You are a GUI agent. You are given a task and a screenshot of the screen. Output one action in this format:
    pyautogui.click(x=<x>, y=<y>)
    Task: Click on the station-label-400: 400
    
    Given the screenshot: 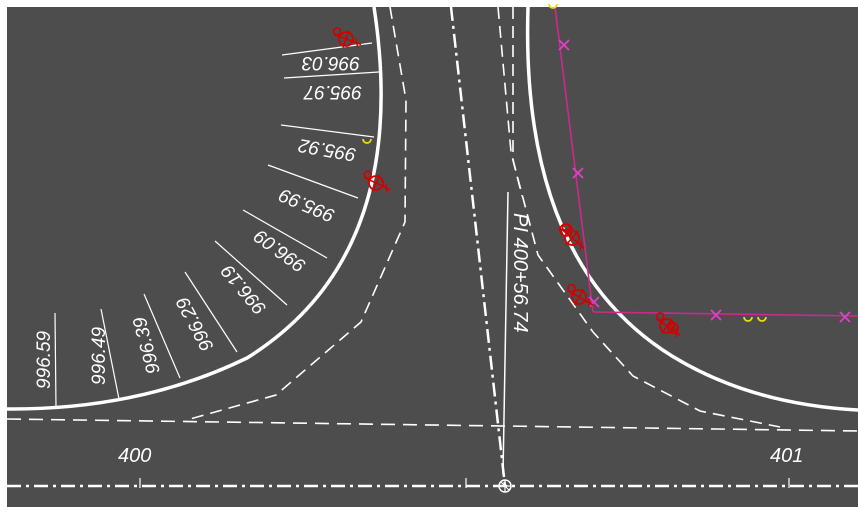 What is the action you would take?
    pyautogui.click(x=134, y=456)
    